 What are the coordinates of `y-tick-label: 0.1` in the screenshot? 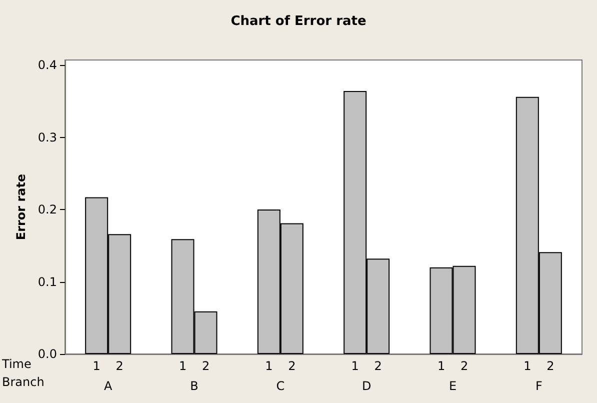 It's located at (47, 281).